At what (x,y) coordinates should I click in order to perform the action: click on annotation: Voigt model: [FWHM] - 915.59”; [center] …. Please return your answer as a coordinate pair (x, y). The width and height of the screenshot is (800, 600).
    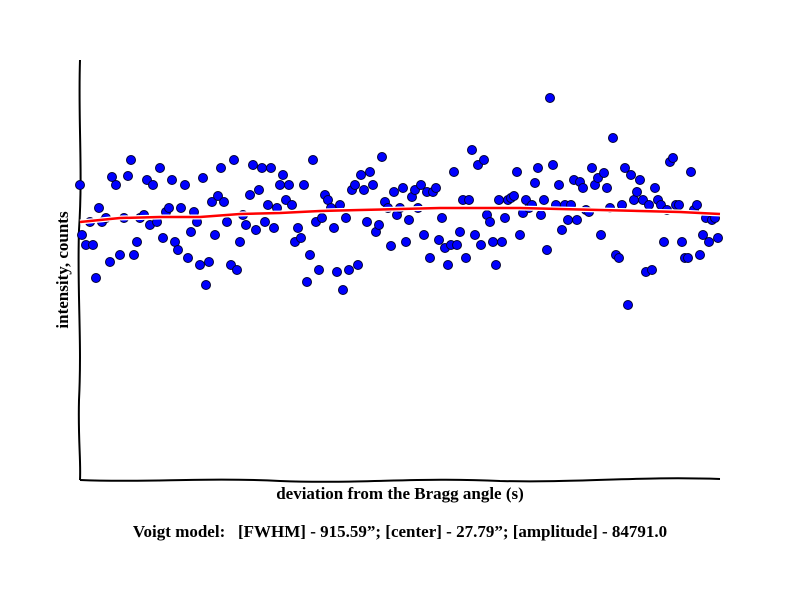
    Looking at the image, I should click on (400, 531).